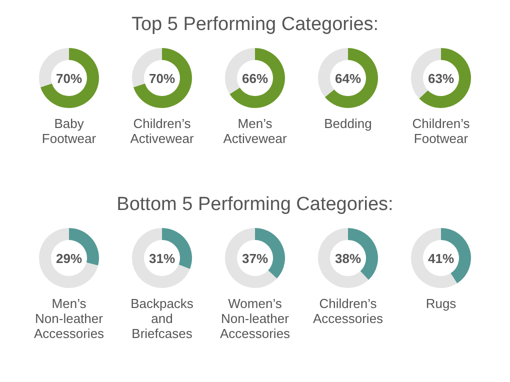  I want to click on text: 64%, so click(348, 78).